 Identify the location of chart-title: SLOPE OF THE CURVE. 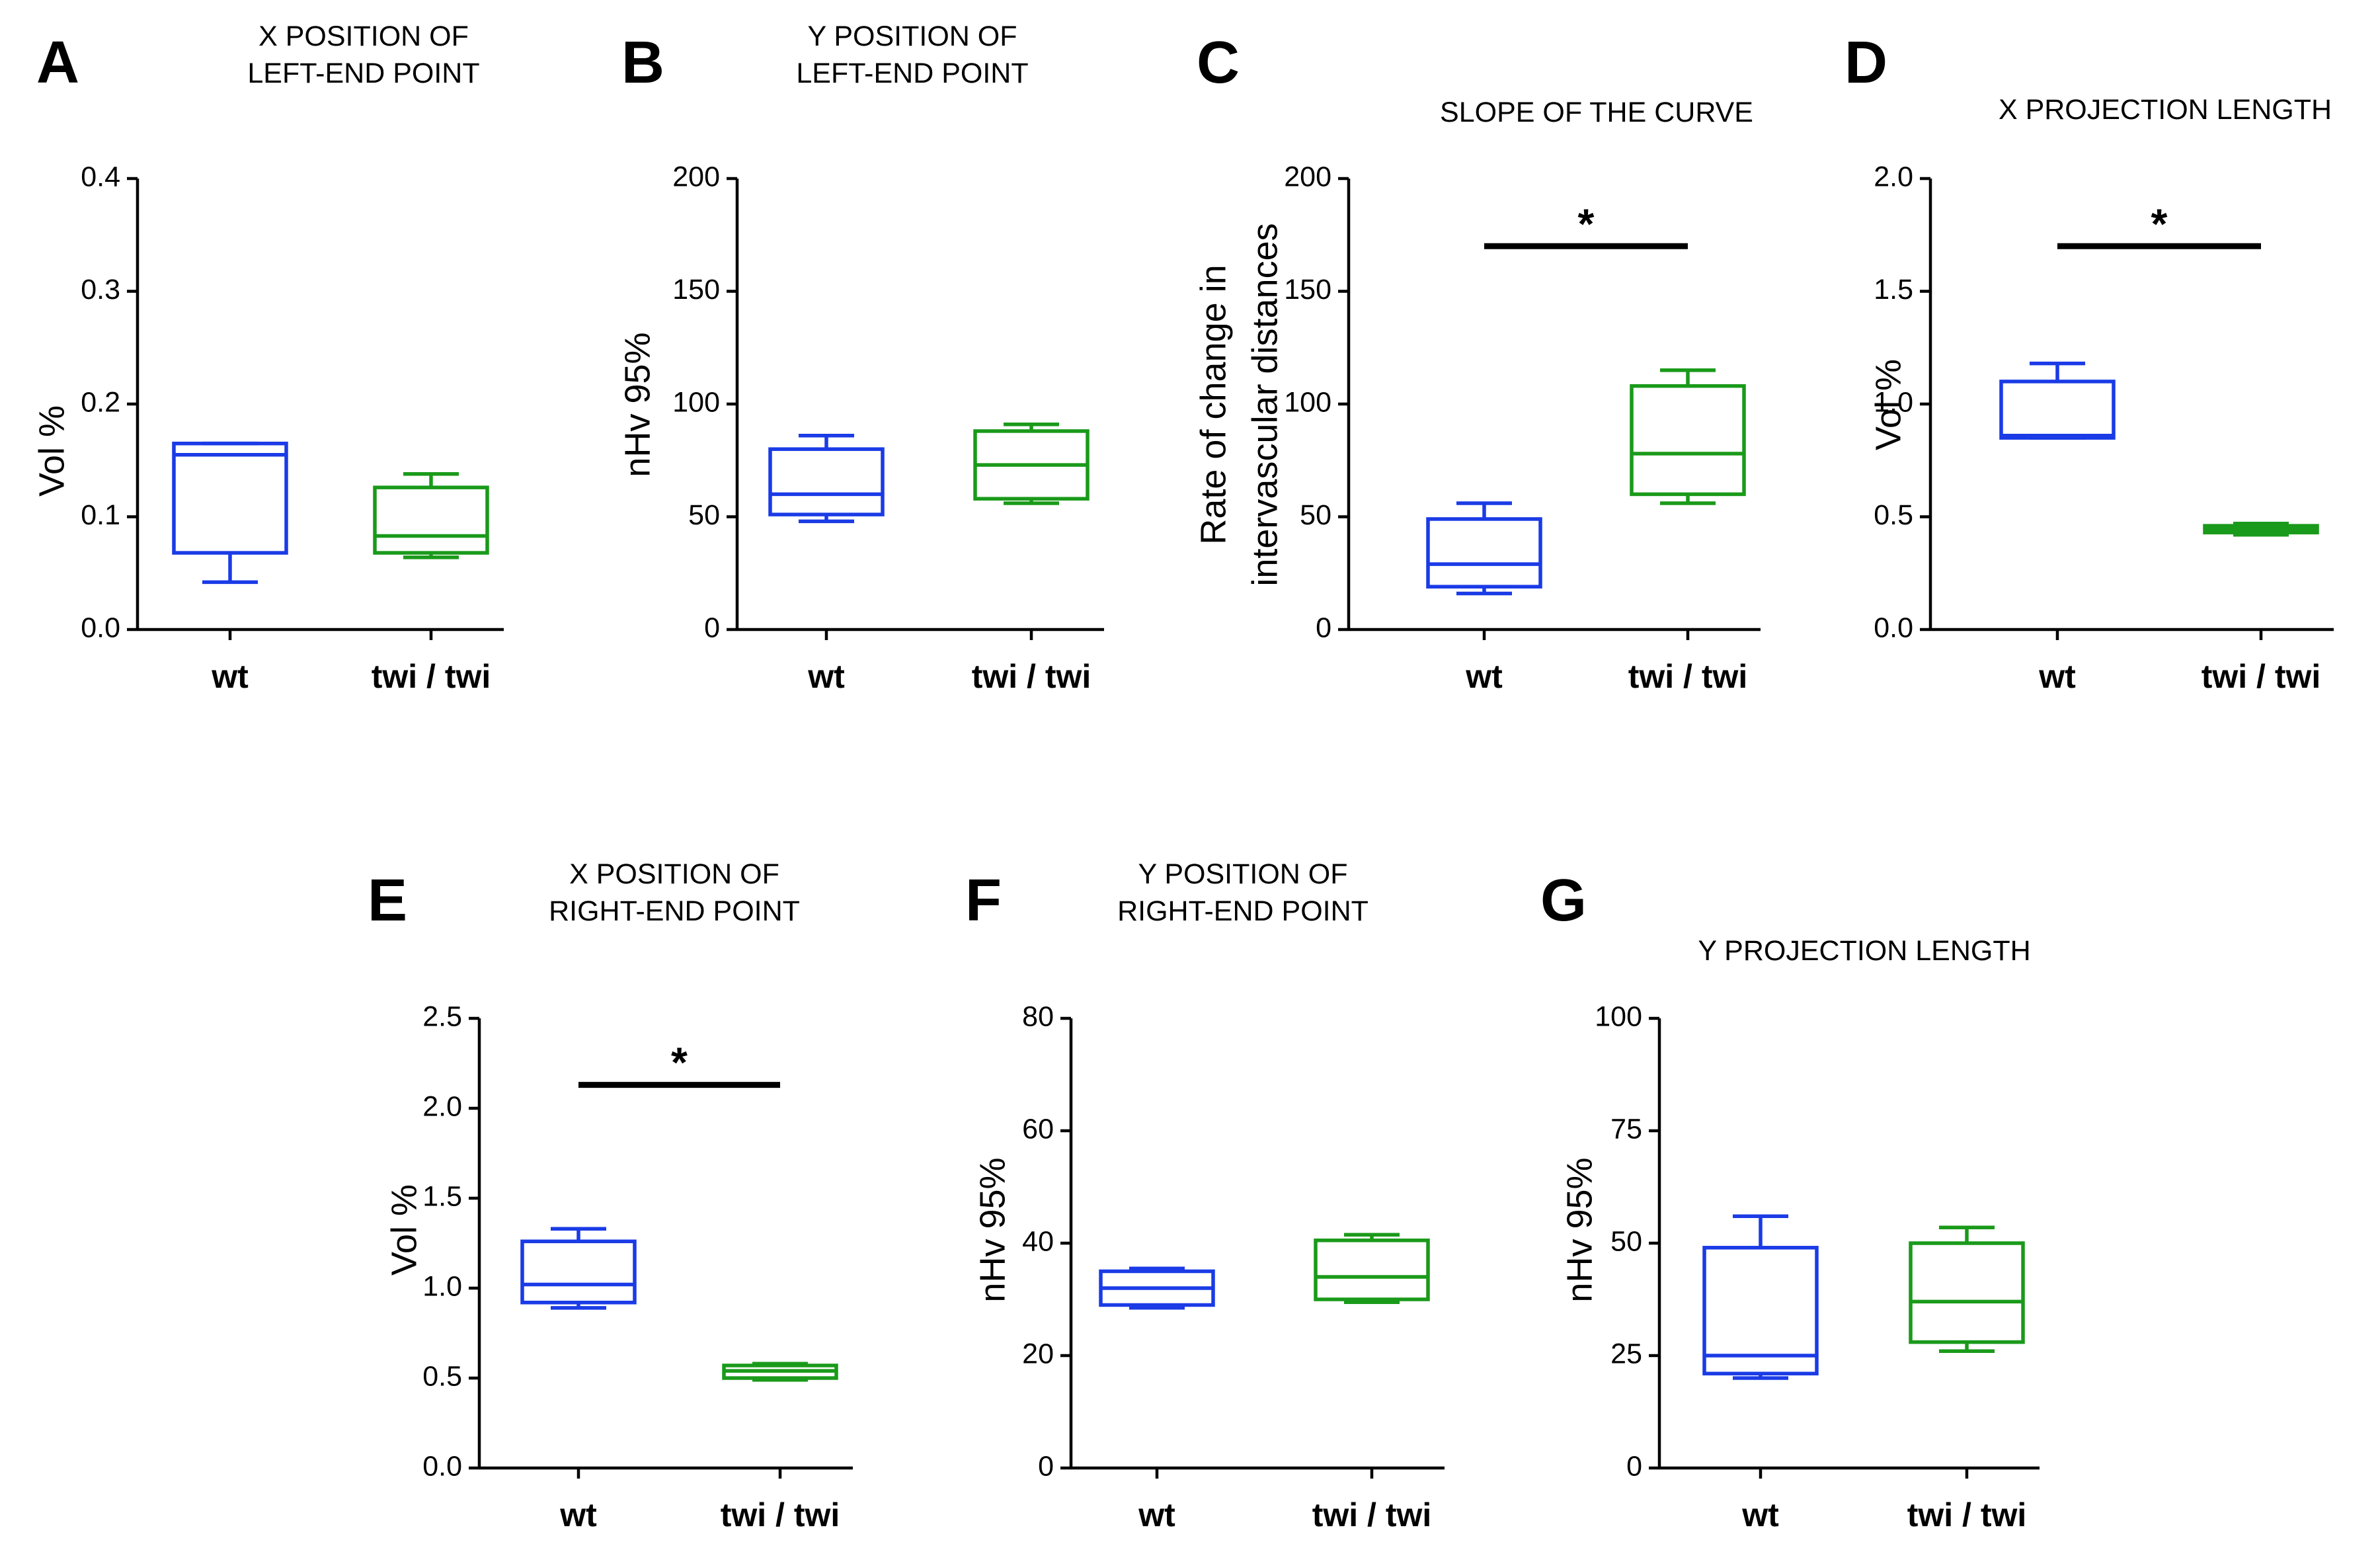
(1596, 112).